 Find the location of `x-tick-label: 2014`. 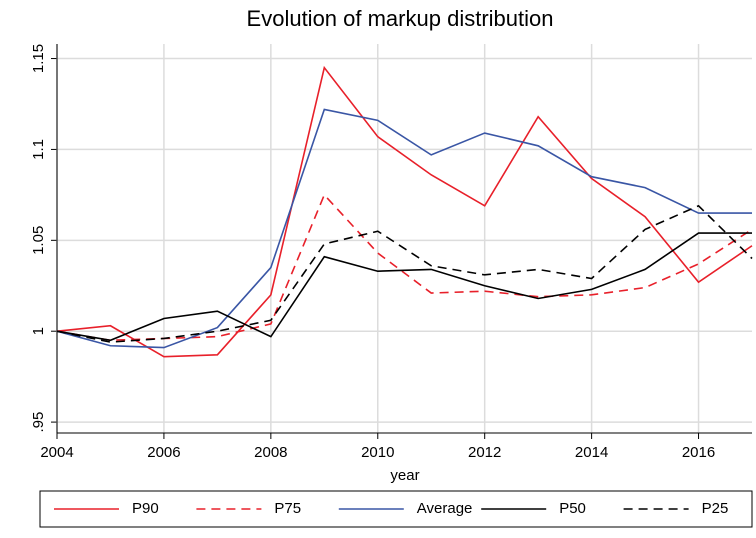

x-tick-label: 2014 is located at coordinates (591, 452).